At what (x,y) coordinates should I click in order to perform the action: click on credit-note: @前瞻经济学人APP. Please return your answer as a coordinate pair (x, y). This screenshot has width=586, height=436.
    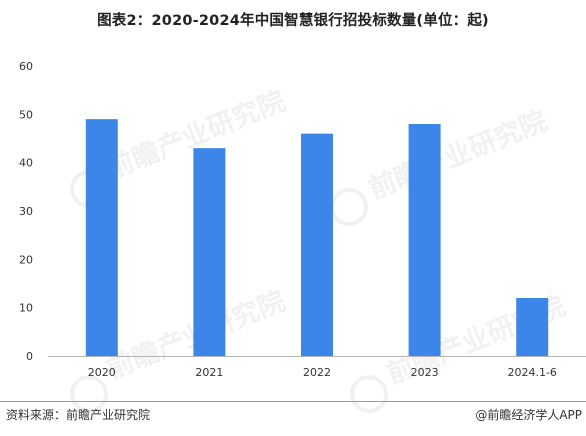
    Looking at the image, I should click on (528, 415).